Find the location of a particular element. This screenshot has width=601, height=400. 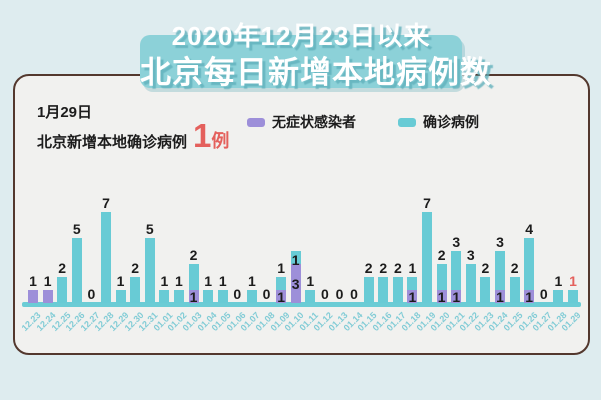

legend-item-confirmed: 确诊病例 is located at coordinates (438, 122).